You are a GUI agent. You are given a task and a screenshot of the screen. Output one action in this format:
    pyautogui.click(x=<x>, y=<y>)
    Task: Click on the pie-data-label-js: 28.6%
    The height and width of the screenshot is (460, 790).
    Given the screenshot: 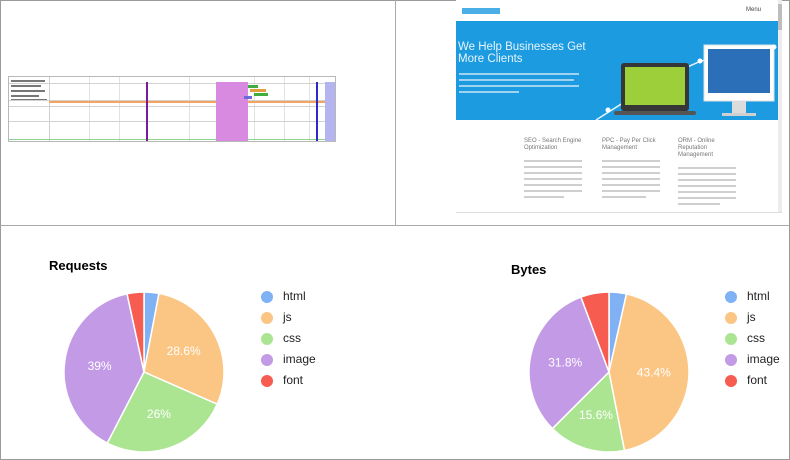 What is the action you would take?
    pyautogui.click(x=184, y=351)
    